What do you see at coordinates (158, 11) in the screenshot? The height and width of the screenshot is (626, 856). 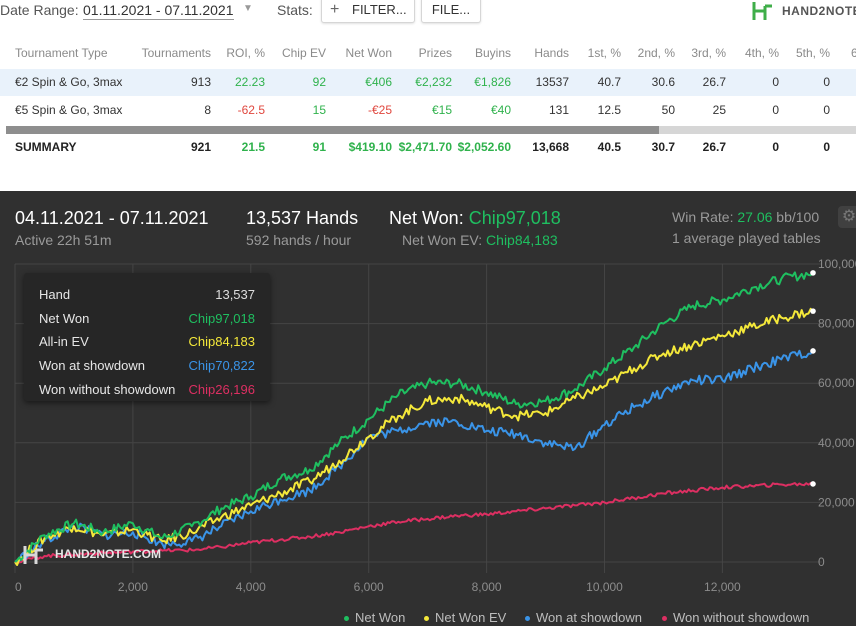 I see `date-range-select: 01.11.2021 - 07.11.2021` at bounding box center [158, 11].